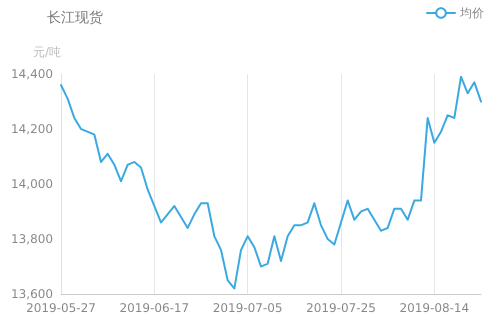 This screenshot has width=495, height=327. Describe the element at coordinates (434, 308) in the screenshot. I see `x-tick-label: 2019-08-14` at that location.